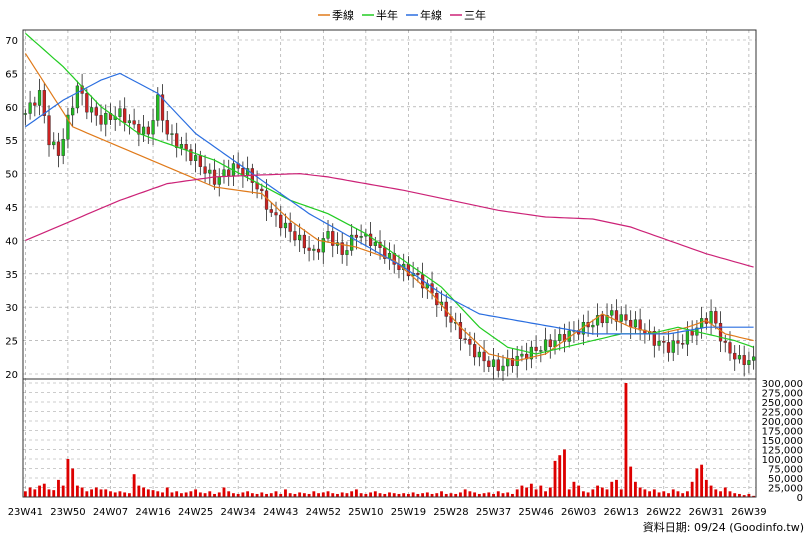 Image resolution: width=808 pixels, height=540 pixels. Describe the element at coordinates (621, 512) in the screenshot. I see `x-tick-label: 26W13` at that location.